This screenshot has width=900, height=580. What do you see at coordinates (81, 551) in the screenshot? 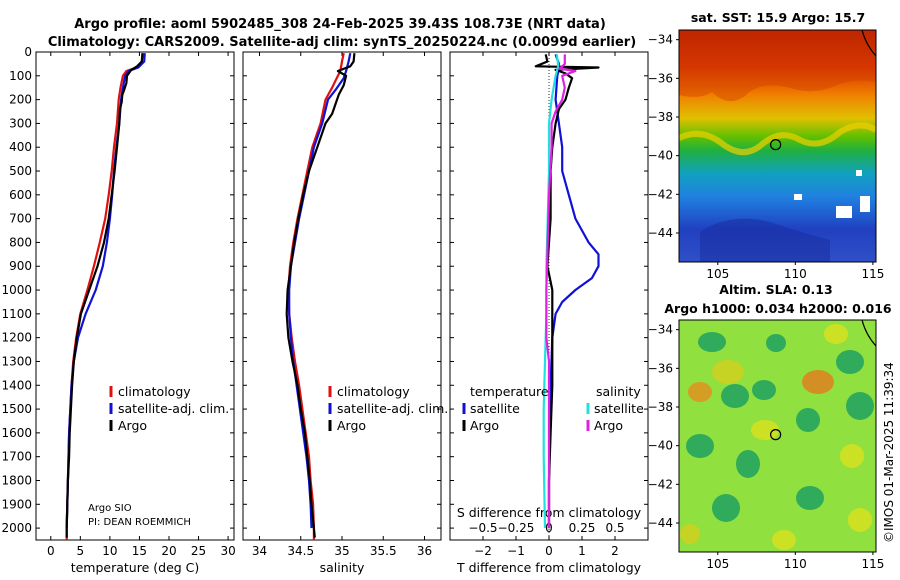
I see `x-tick-label: 5` at bounding box center [81, 551].